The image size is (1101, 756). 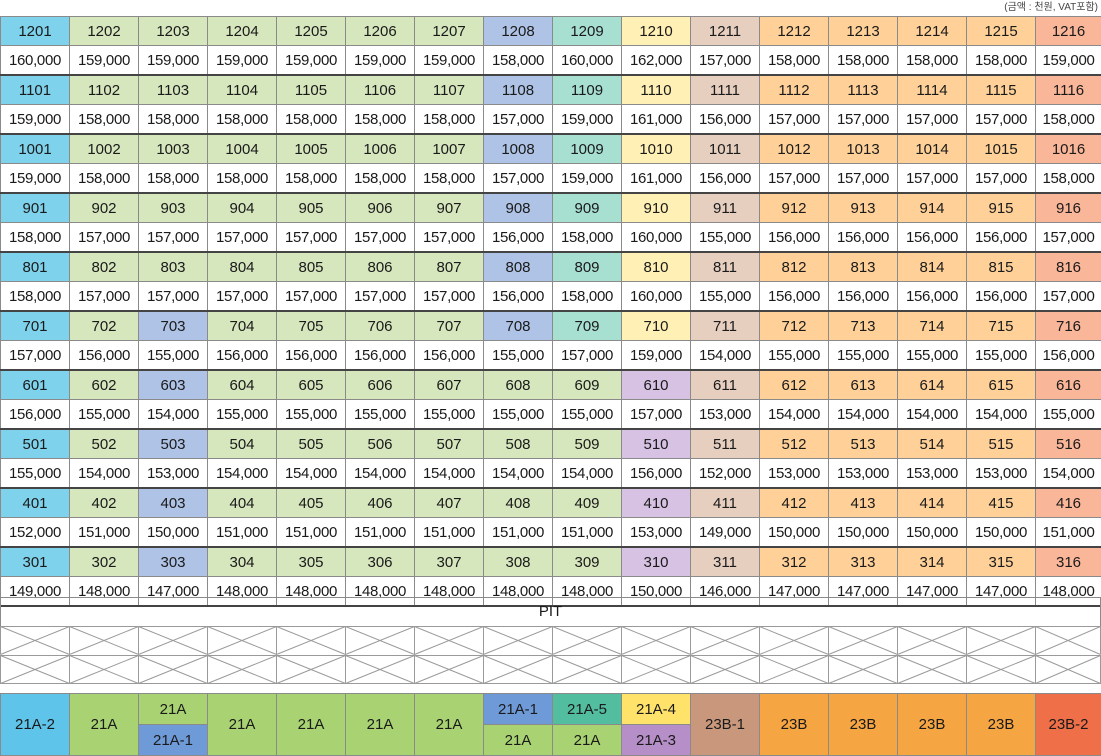 What do you see at coordinates (656, 709) in the screenshot?
I see `unit-type-cell: 21A-4` at bounding box center [656, 709].